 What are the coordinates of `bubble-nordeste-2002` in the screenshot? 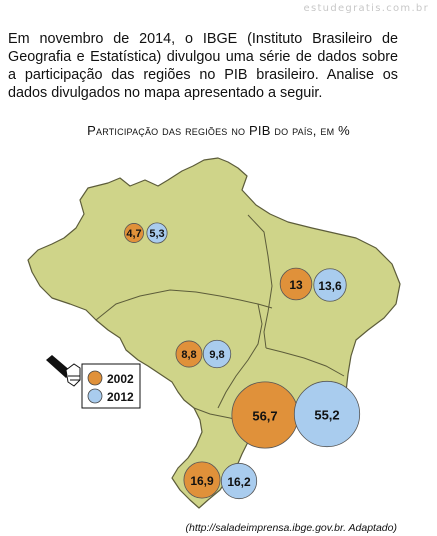 It's located at (296, 284).